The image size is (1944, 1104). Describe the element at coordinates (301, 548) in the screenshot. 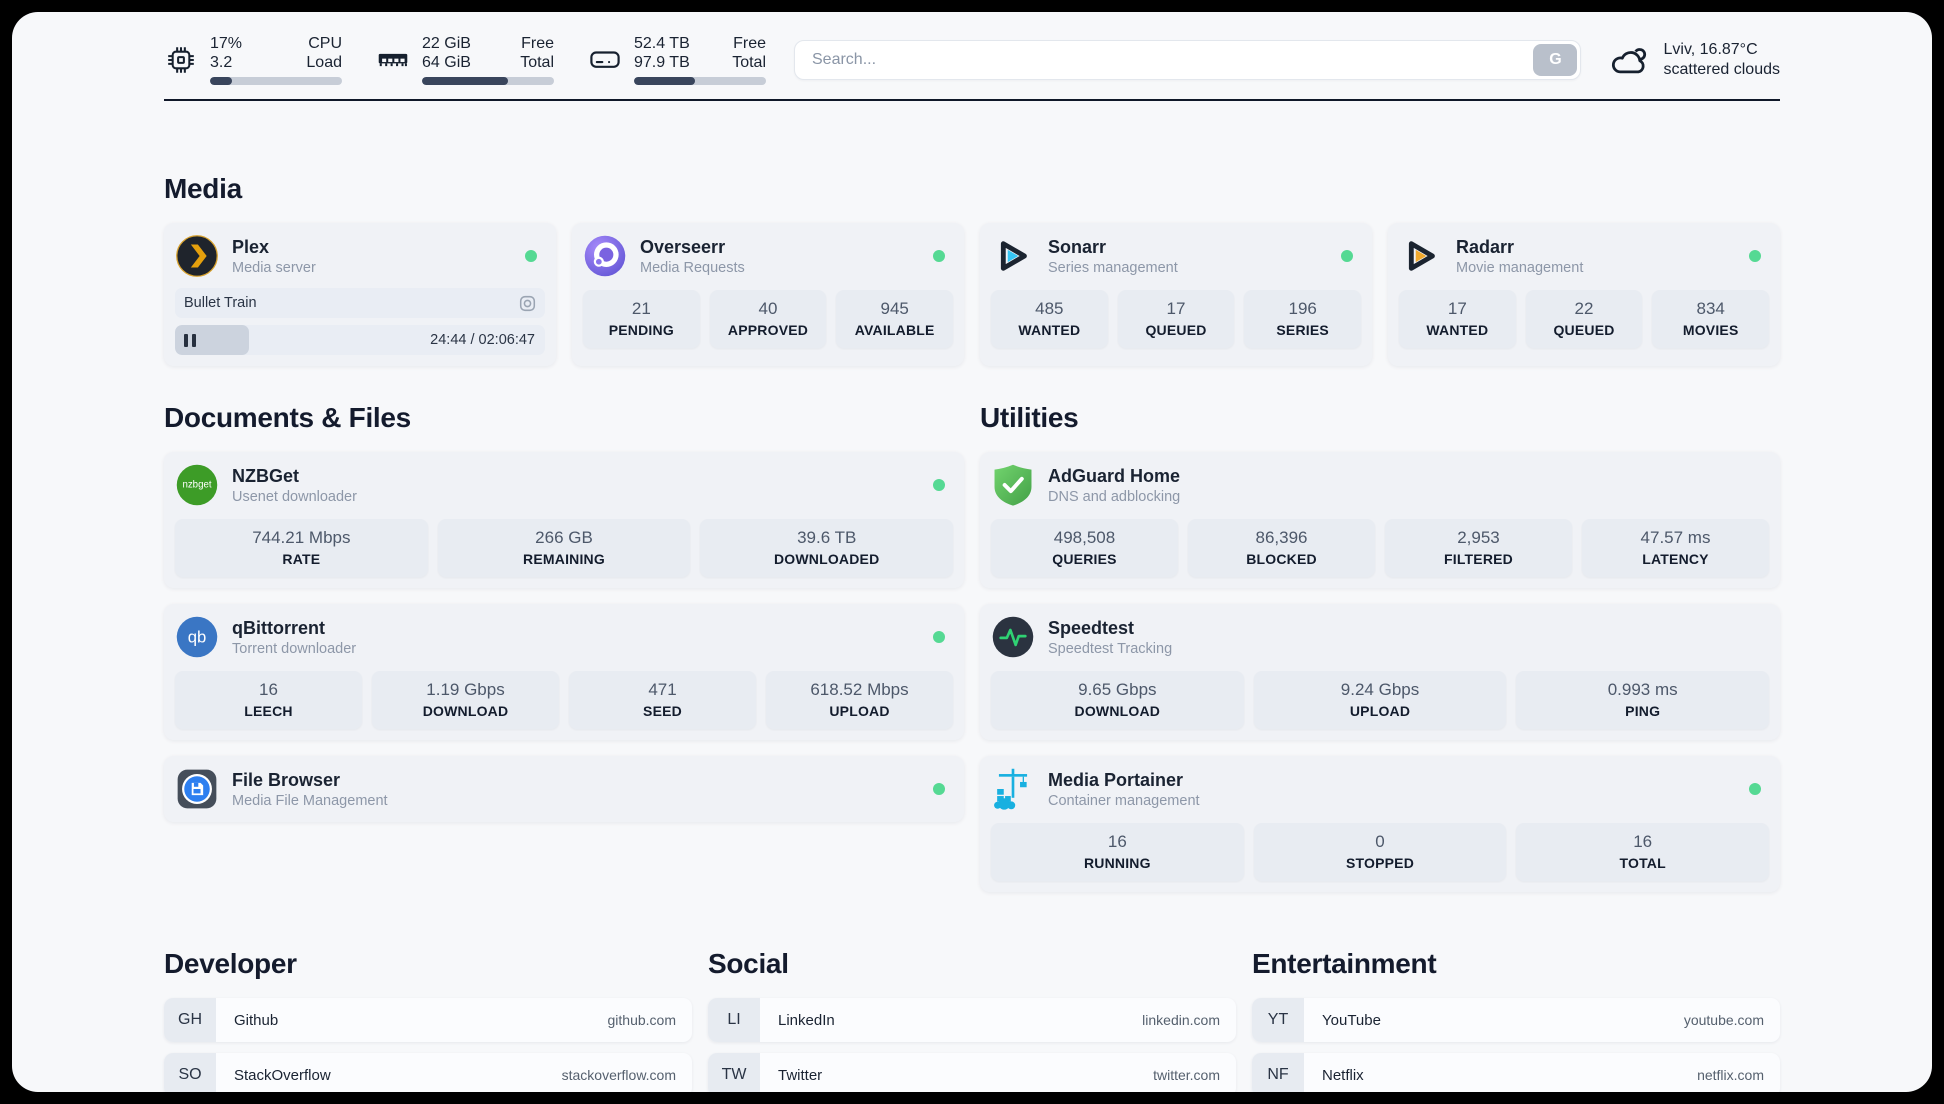

I see `stat-tile-rate: 744.21 Mbps RATE` at that location.